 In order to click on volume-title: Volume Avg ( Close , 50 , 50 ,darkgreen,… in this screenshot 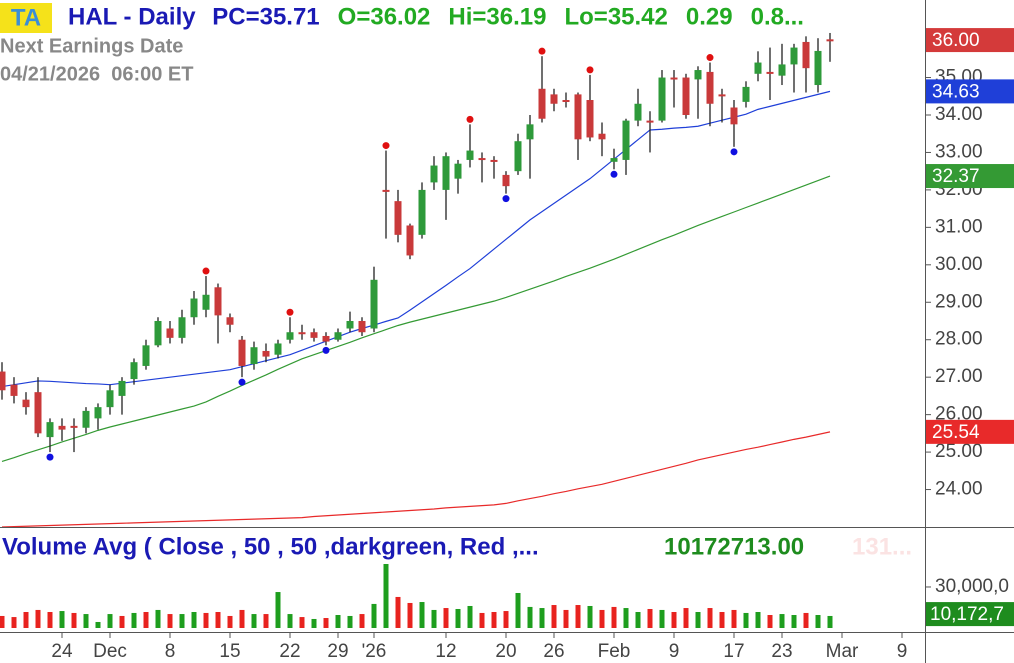, I will do `click(270, 546)`.